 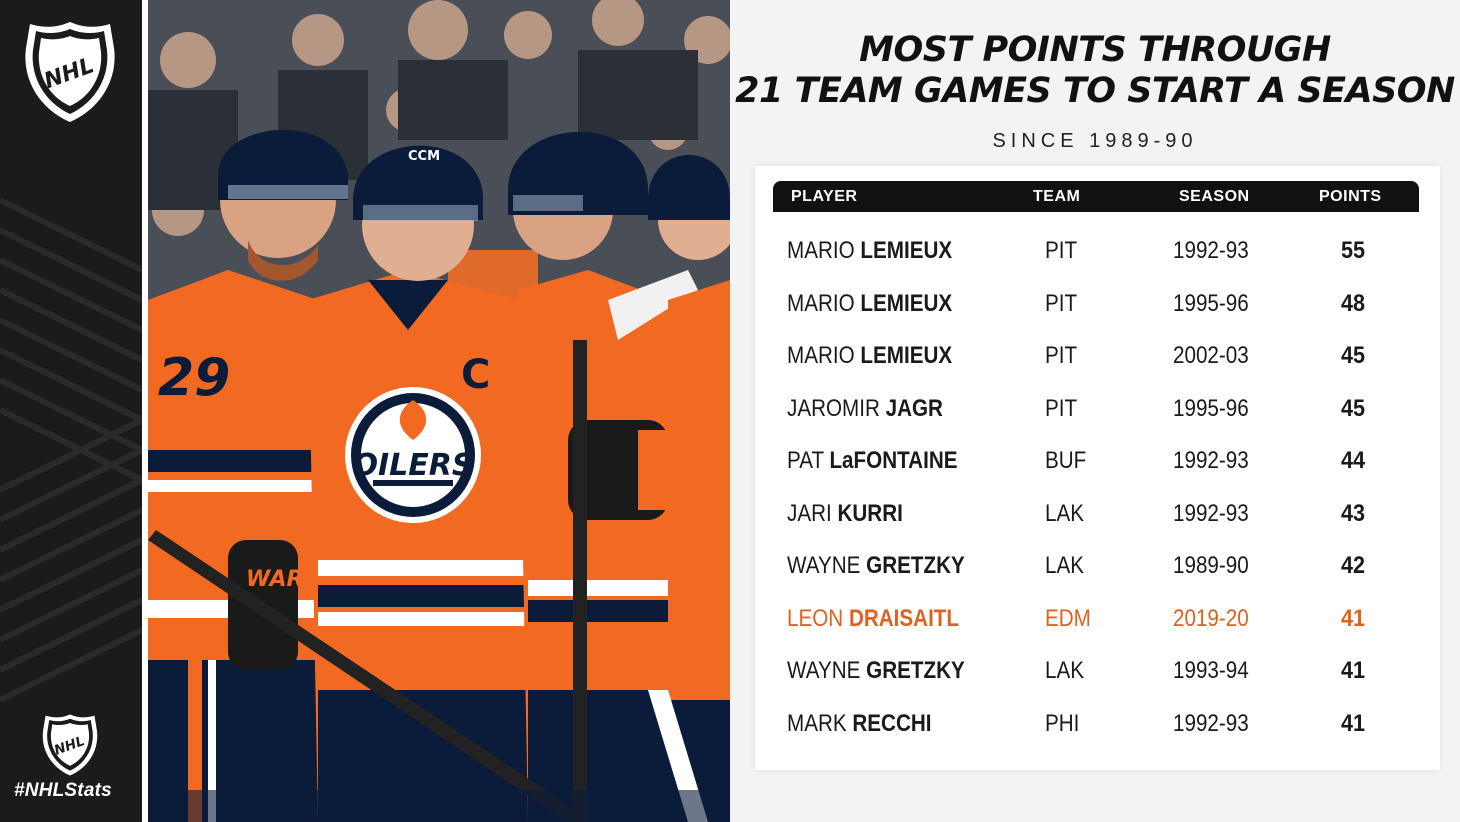 What do you see at coordinates (1068, 618) in the screenshot?
I see `team-cell: EDM` at bounding box center [1068, 618].